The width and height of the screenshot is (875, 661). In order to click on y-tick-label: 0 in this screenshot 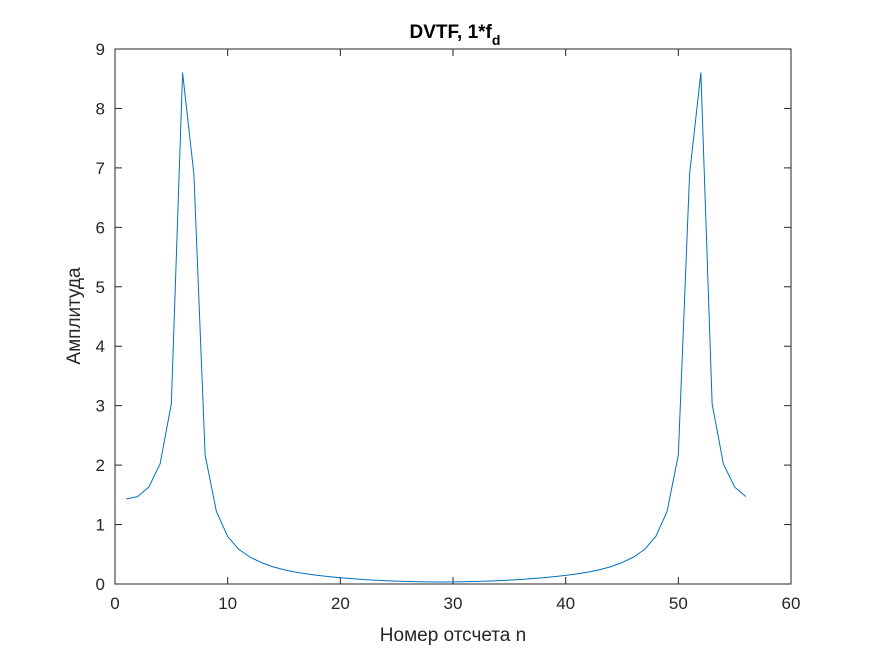, I will do `click(100, 584)`.